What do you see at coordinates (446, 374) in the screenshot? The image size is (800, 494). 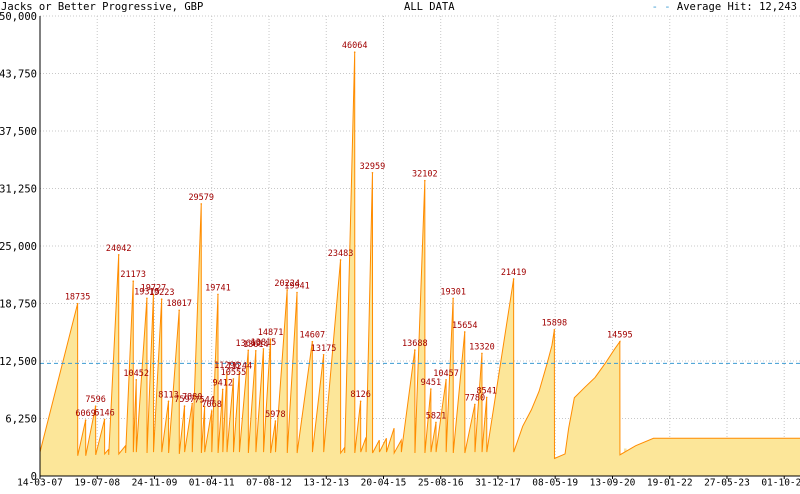 I see `peak-value-label: 10457` at bounding box center [446, 374].